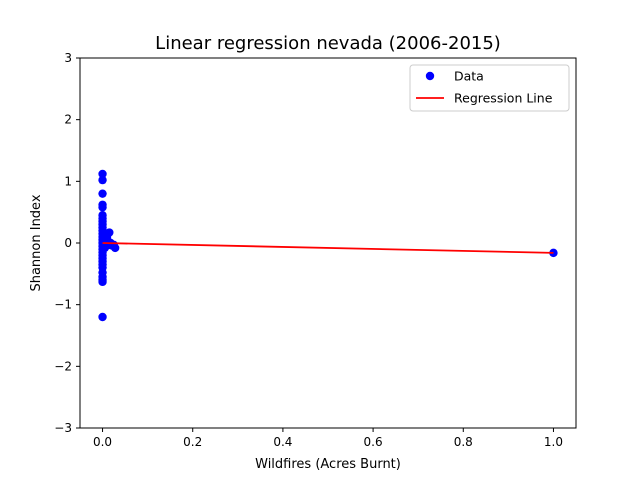 The height and width of the screenshot is (480, 640). Describe the element at coordinates (328, 464) in the screenshot. I see `x-axis-label: Wildfires (Acres Burnt)` at that location.